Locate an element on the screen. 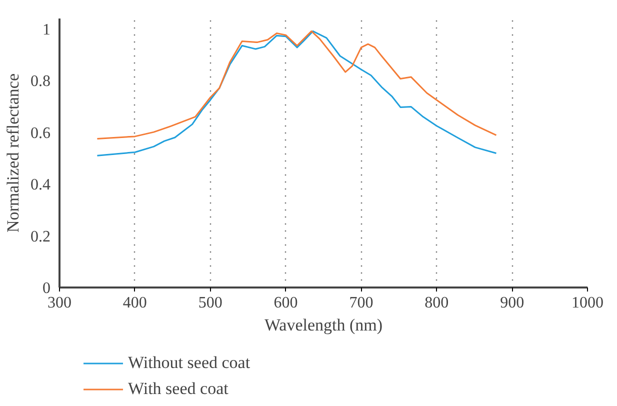 The width and height of the screenshot is (617, 406). x-tick-label: 700 is located at coordinates (361, 303).